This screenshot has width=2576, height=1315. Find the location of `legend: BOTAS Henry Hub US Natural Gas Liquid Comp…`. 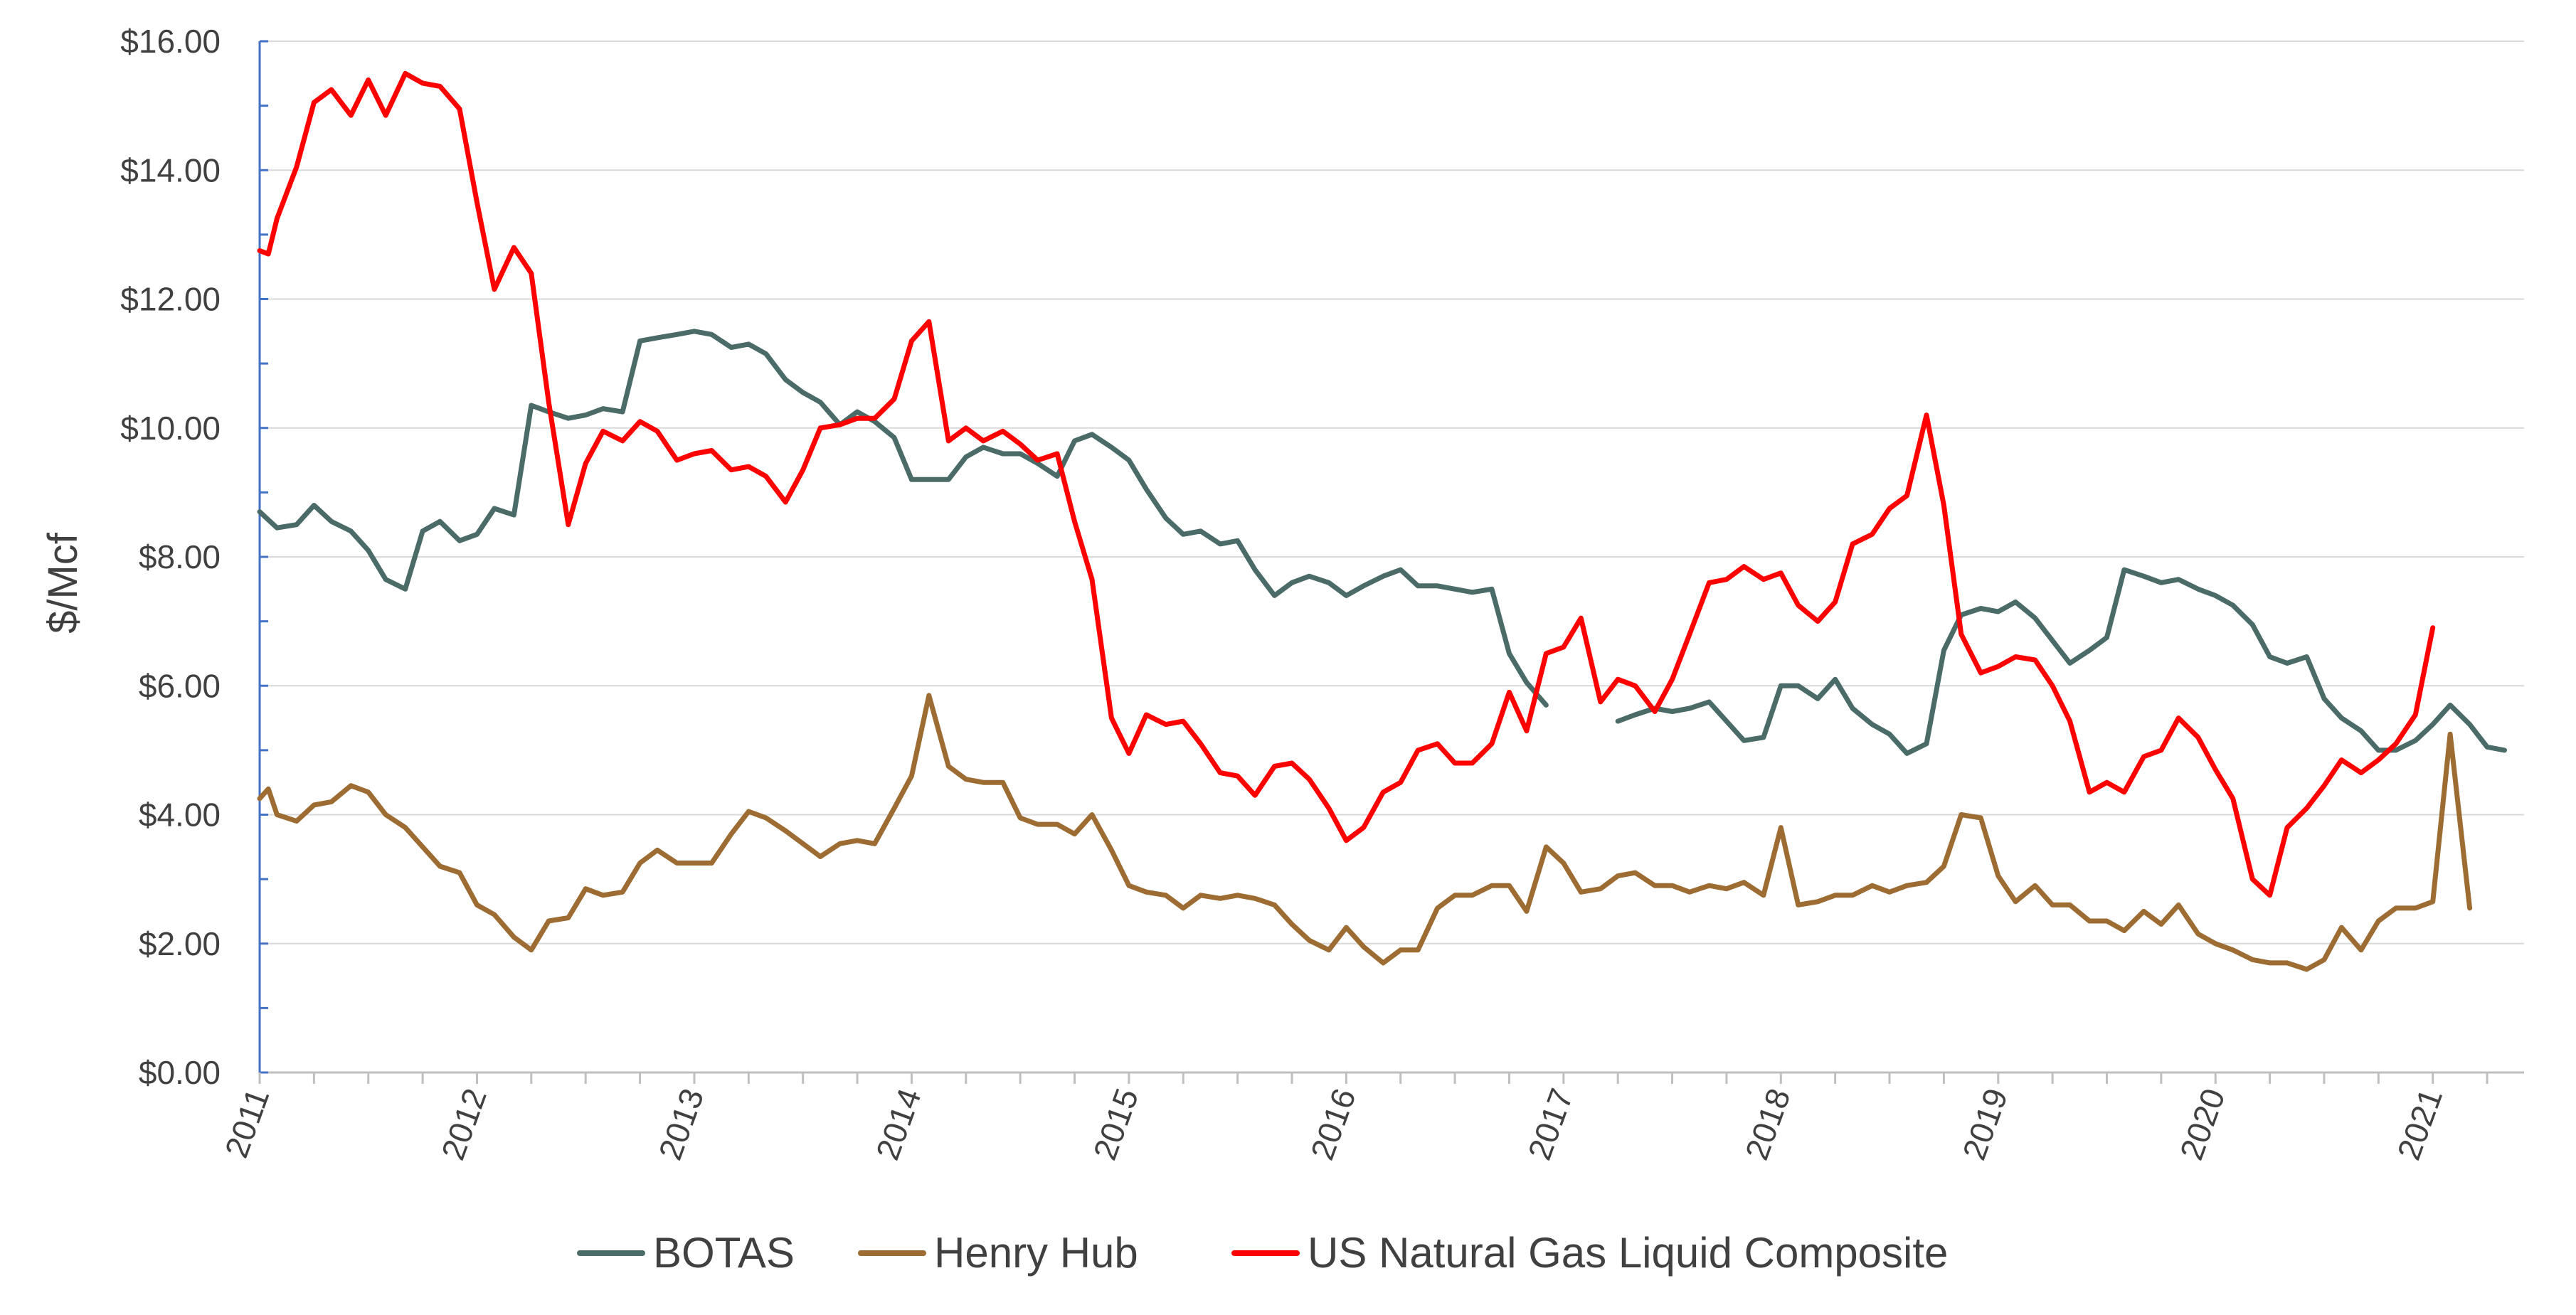

legend: BOTAS Henry Hub US Natural Gas Liquid Comp… is located at coordinates (1262, 1253).